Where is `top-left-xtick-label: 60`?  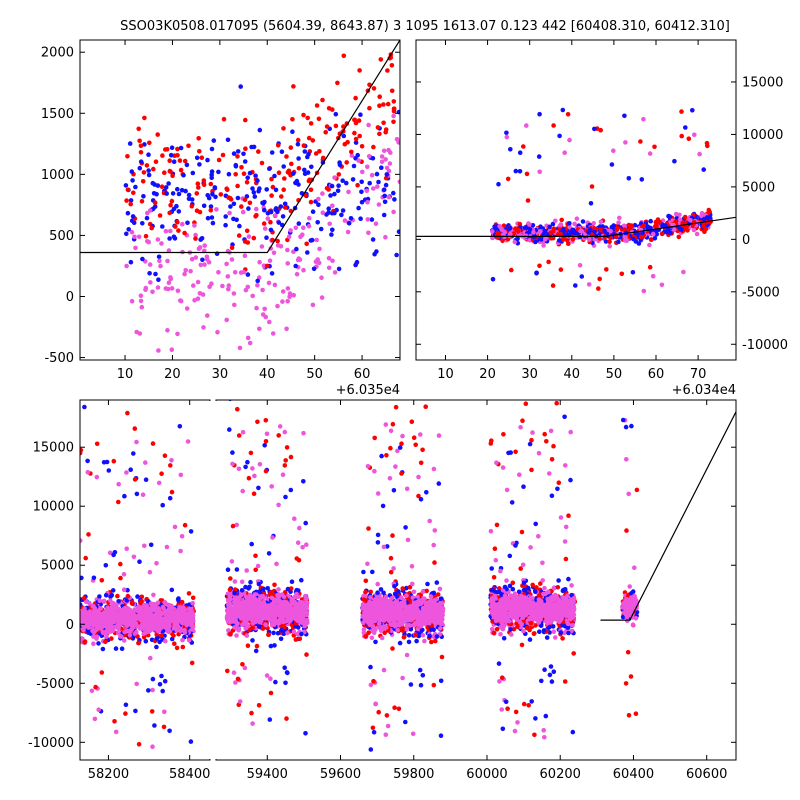 top-left-xtick-label: 60 is located at coordinates (362, 374).